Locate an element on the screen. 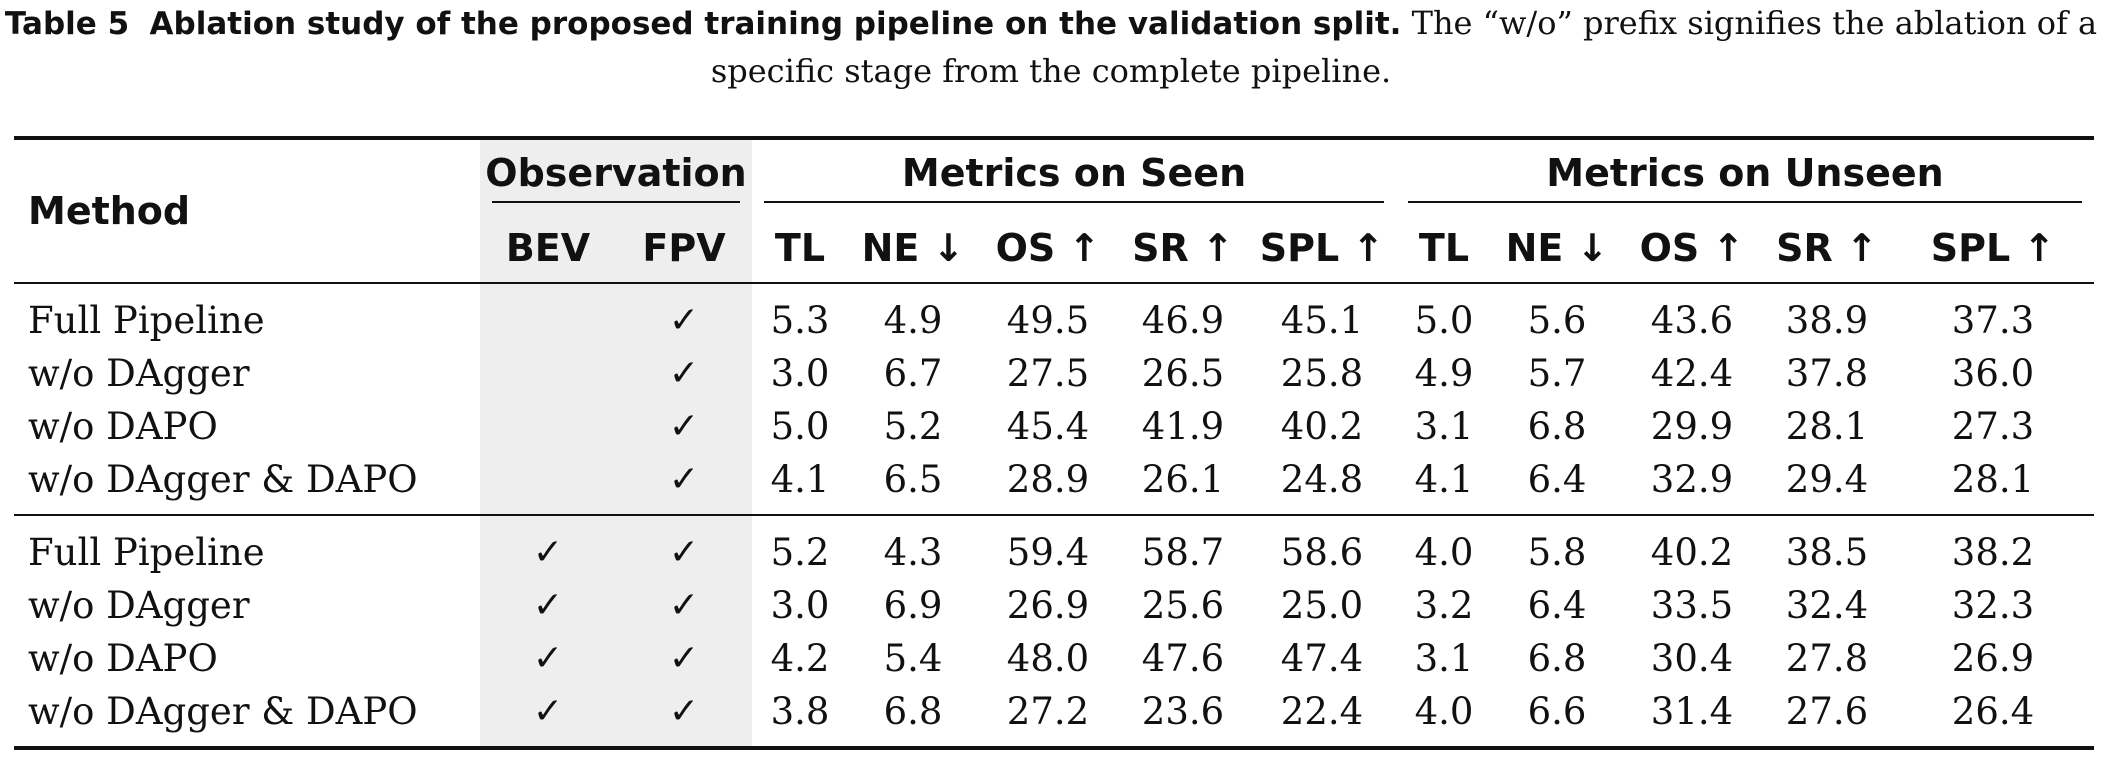 This screenshot has width=2102, height=768. unseen-header-label: Metrics on Unseen is located at coordinates (1745, 173).